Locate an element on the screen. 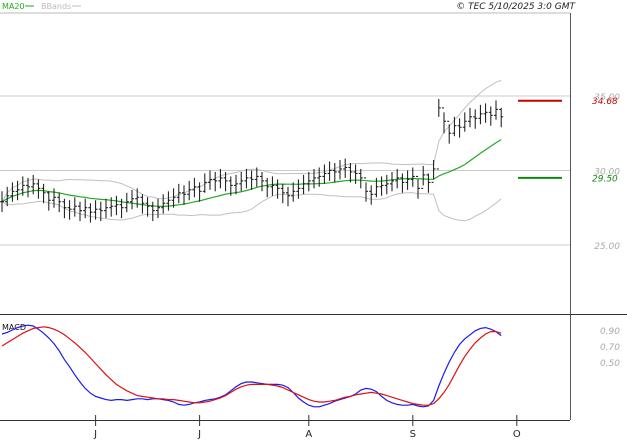 This screenshot has width=627, height=440. copyright-text: © TEC 5/10/2025 3:0 GMT is located at coordinates (516, 7).